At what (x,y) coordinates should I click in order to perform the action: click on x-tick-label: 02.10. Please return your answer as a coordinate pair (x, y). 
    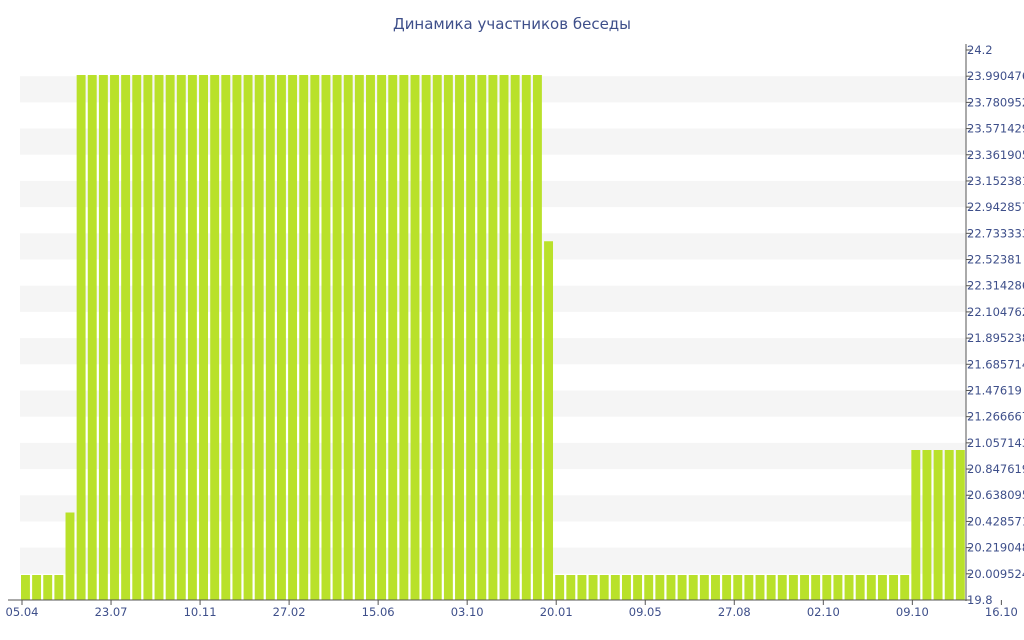
    Looking at the image, I should click on (823, 612).